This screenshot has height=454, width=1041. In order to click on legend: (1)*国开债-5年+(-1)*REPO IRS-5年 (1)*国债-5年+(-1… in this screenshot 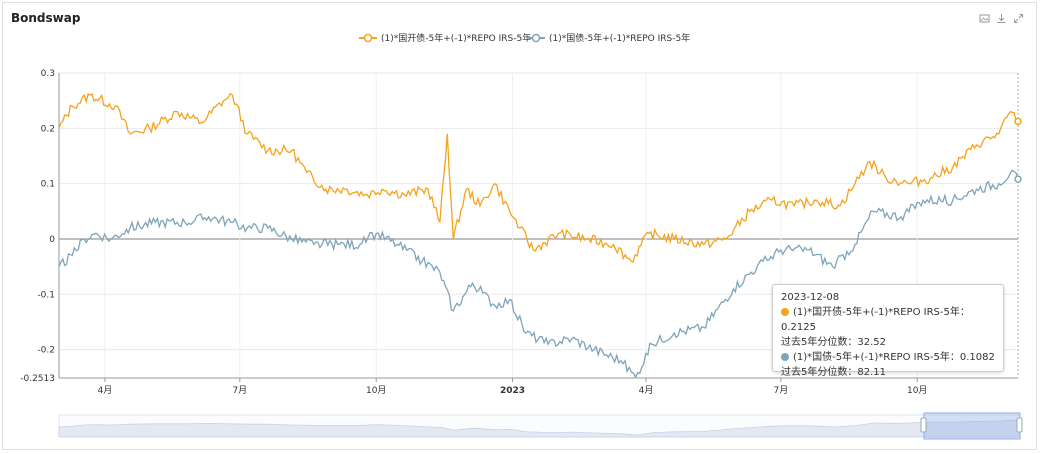, I will do `click(524, 38)`.